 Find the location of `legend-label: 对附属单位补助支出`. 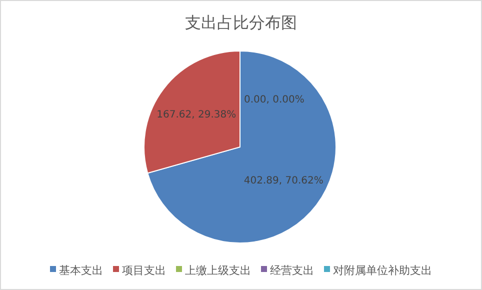

legend-label: 对附属单位补助支出 is located at coordinates (382, 270).